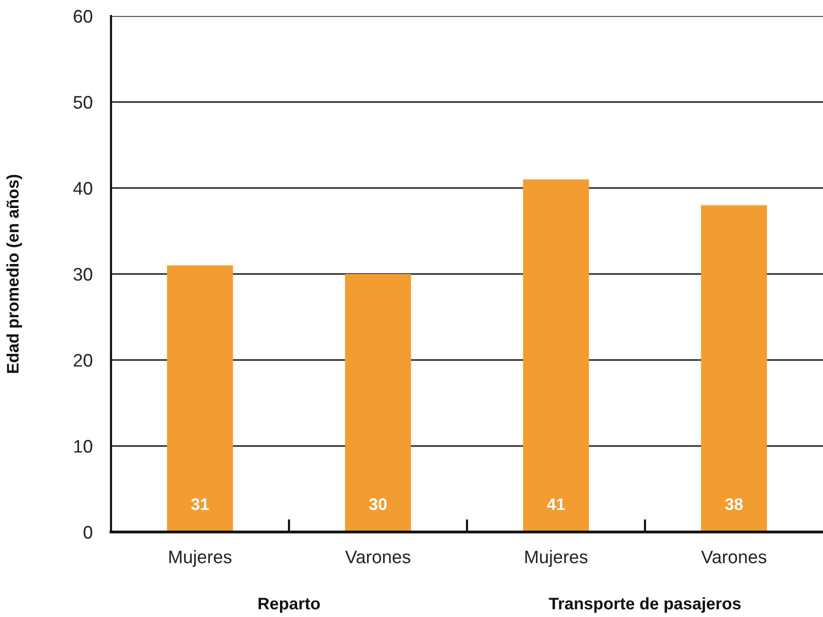 The image size is (823, 617). What do you see at coordinates (82, 188) in the screenshot?
I see `y-tick-label: 40` at bounding box center [82, 188].